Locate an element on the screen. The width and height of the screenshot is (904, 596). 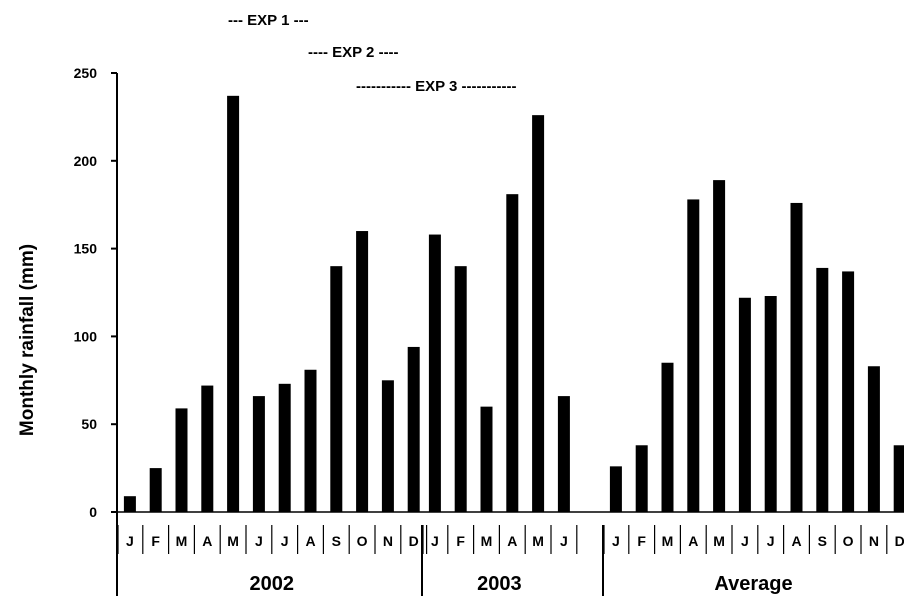
y-tick-label: 100 is located at coordinates (86, 336).